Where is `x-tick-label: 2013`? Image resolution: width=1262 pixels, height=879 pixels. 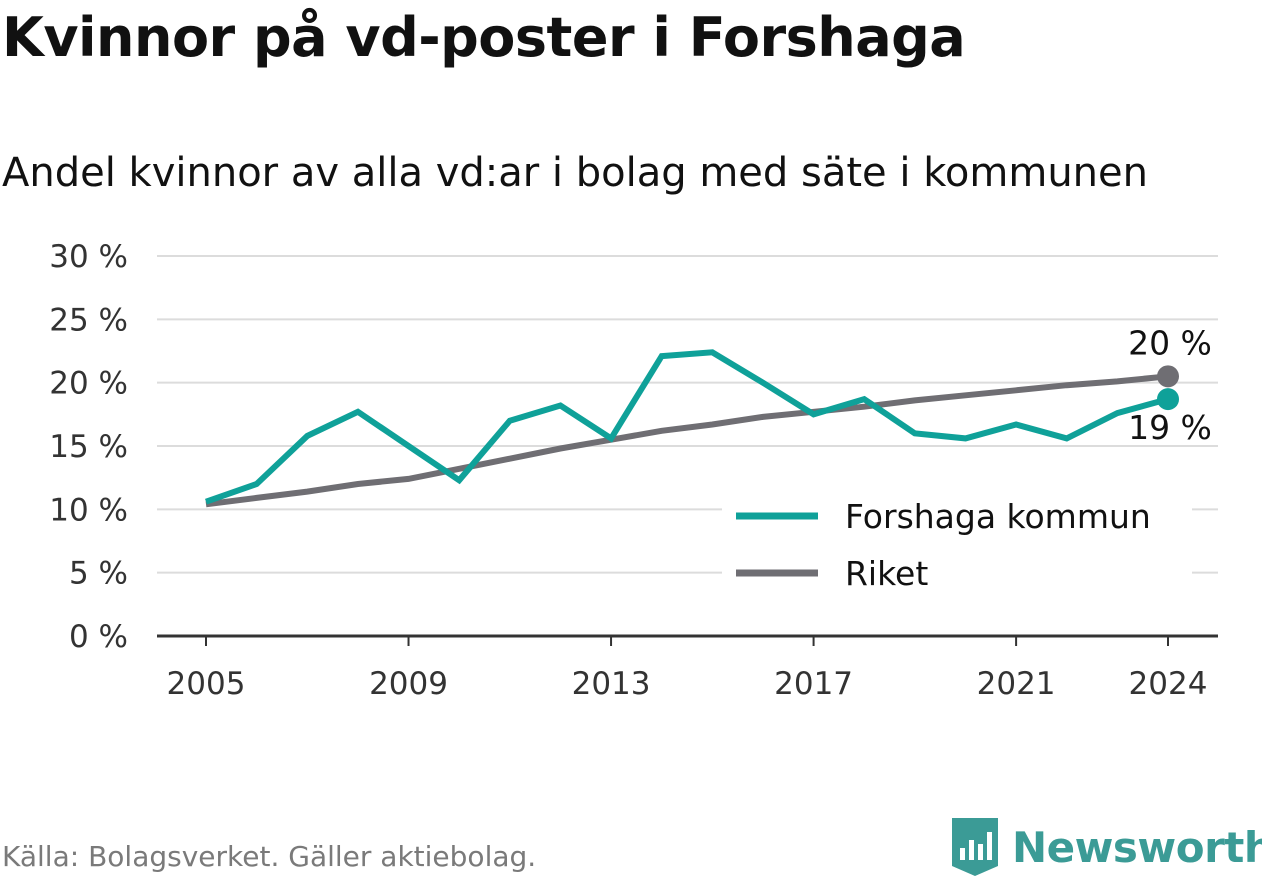 x-tick-label: 2013 is located at coordinates (611, 684).